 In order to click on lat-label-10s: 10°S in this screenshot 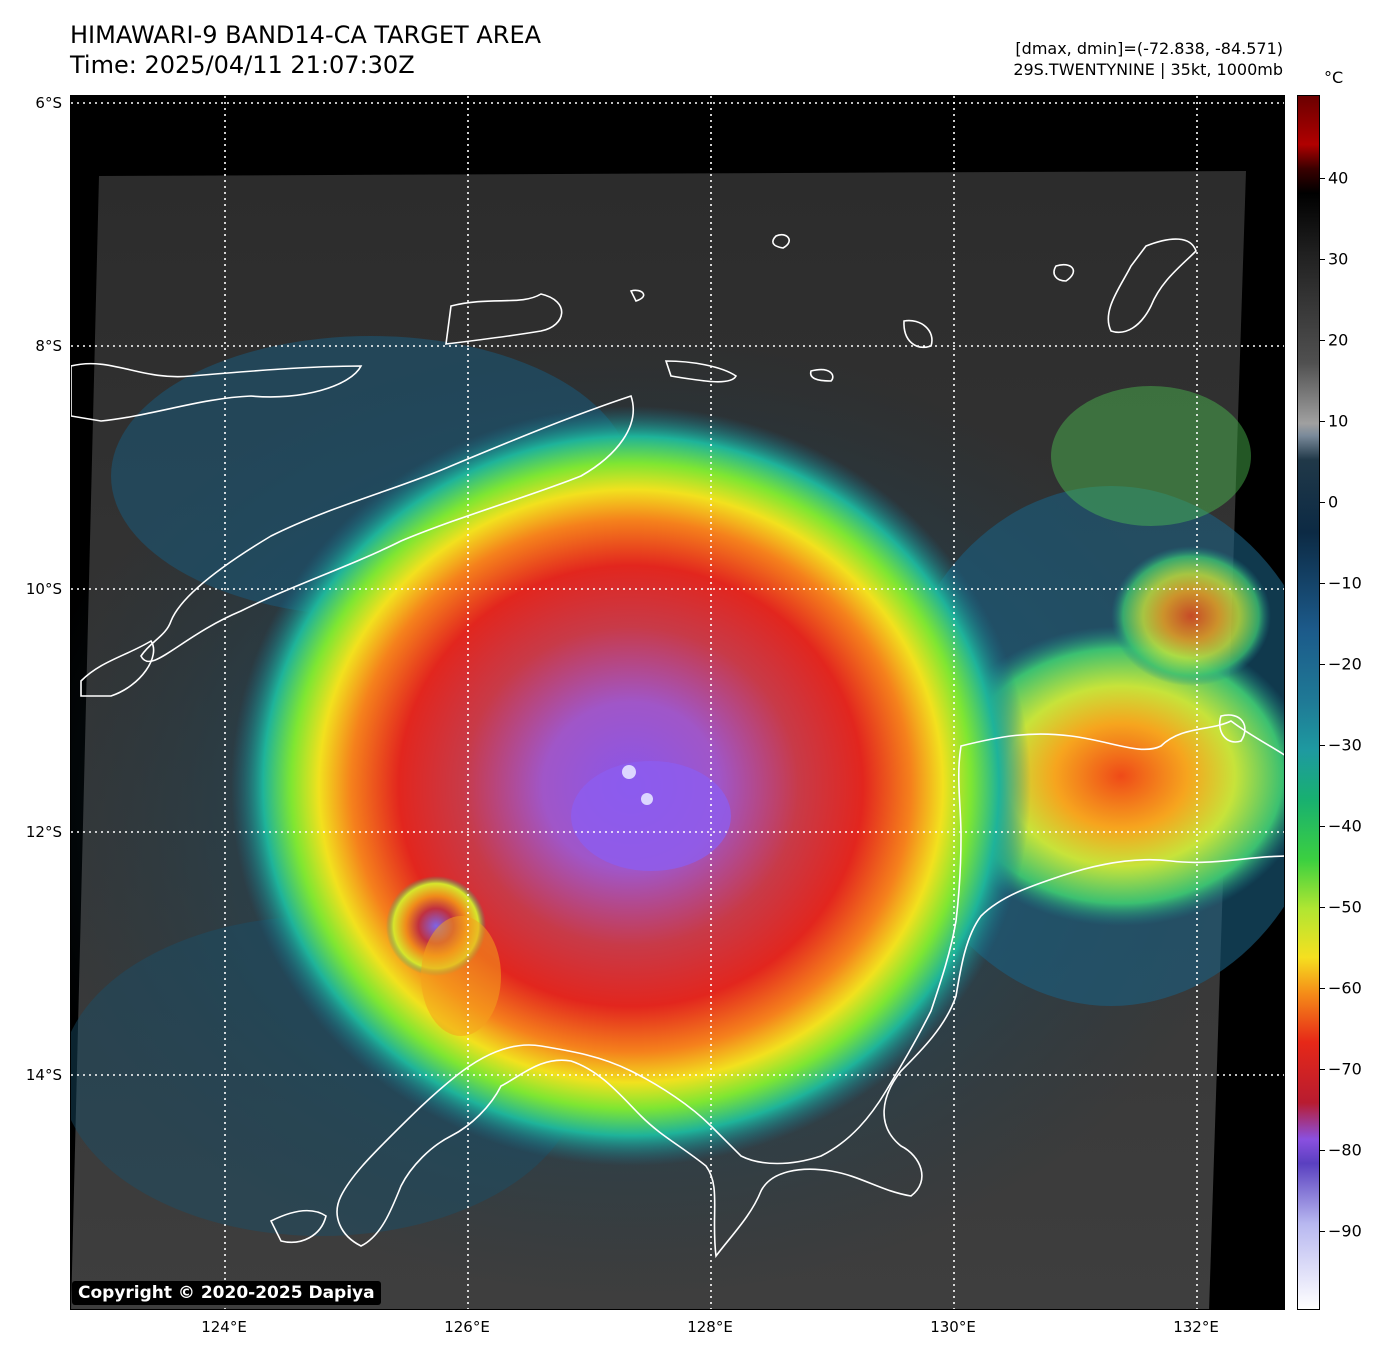, I will do `click(43, 589)`.